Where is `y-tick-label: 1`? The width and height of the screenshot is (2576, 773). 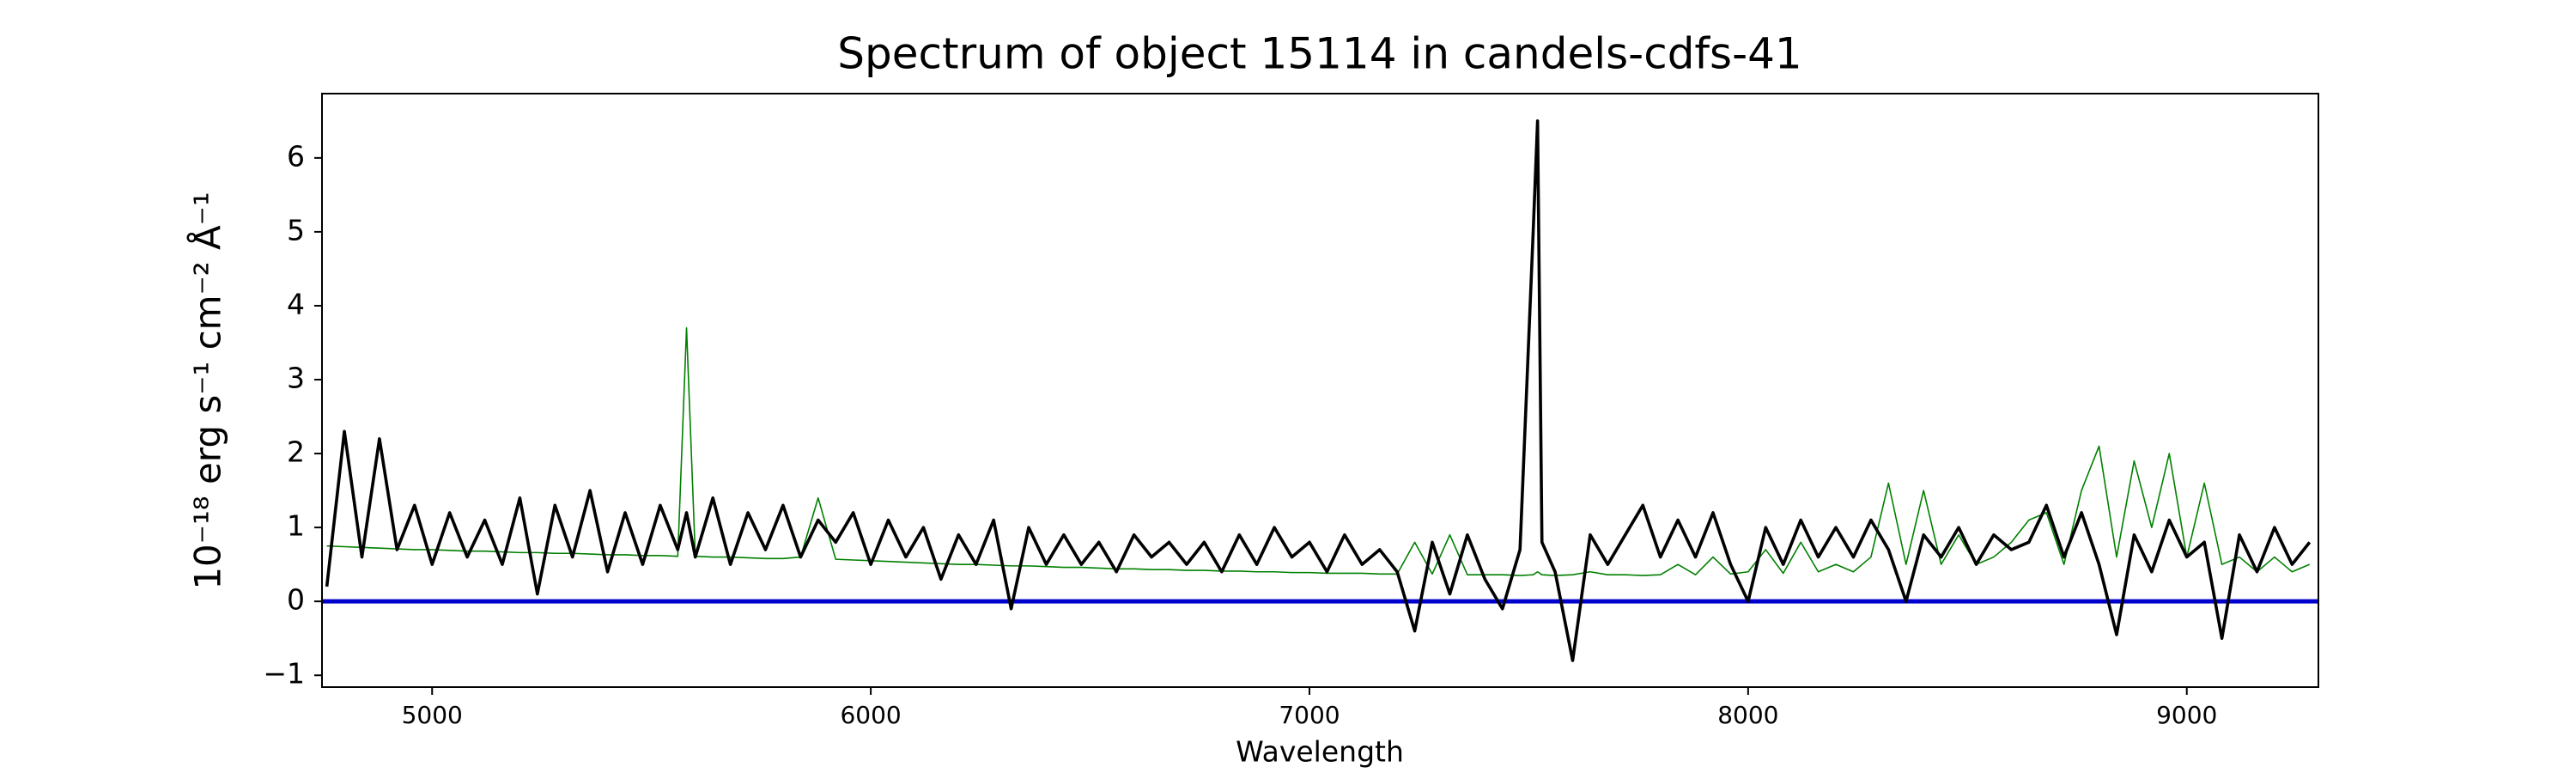
y-tick-label: 1 is located at coordinates (296, 526).